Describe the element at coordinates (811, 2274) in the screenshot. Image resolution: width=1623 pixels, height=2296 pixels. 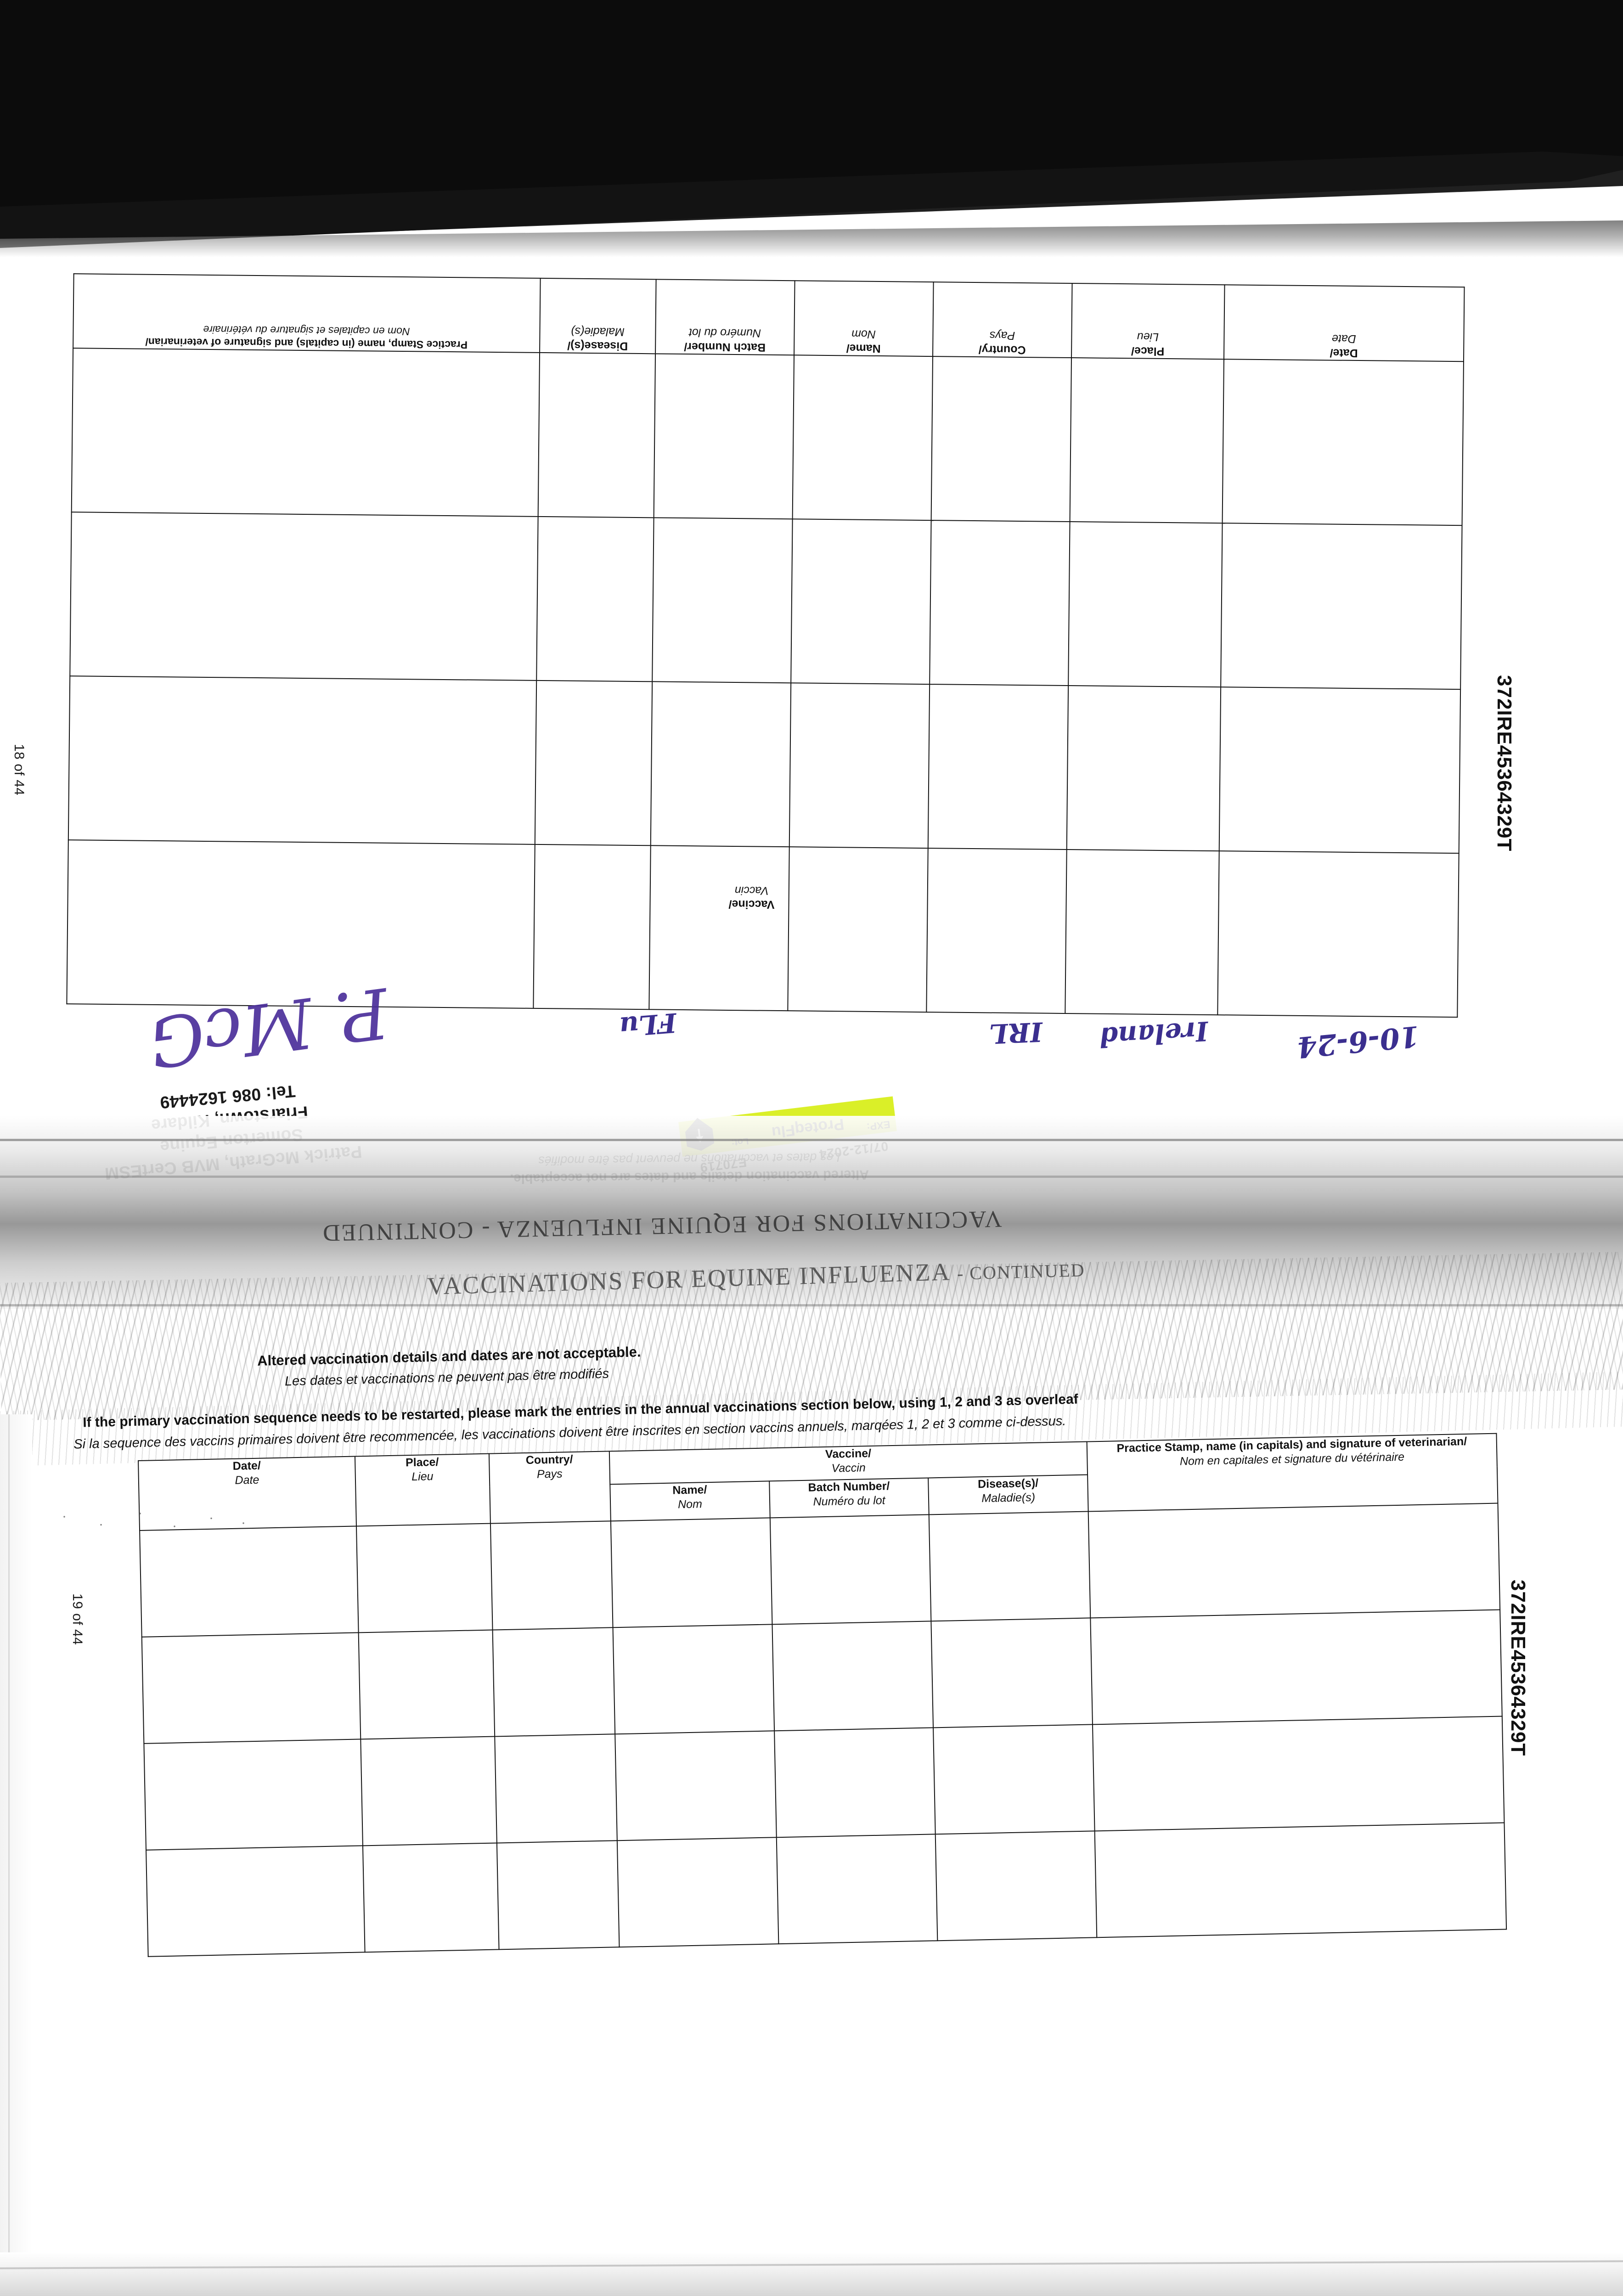
I see `page-bottom-edge` at that location.